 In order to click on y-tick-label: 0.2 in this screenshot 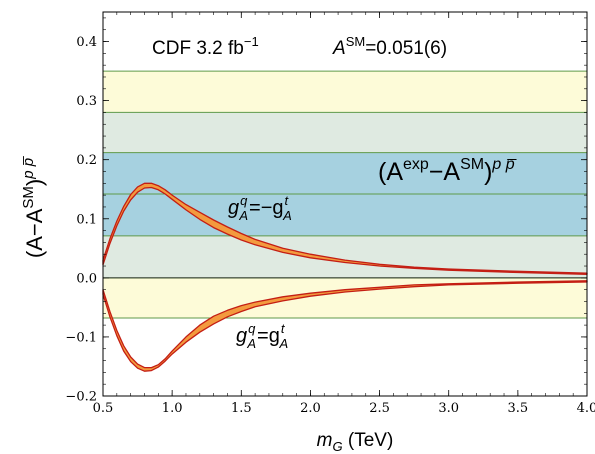, I will do `click(86, 160)`.